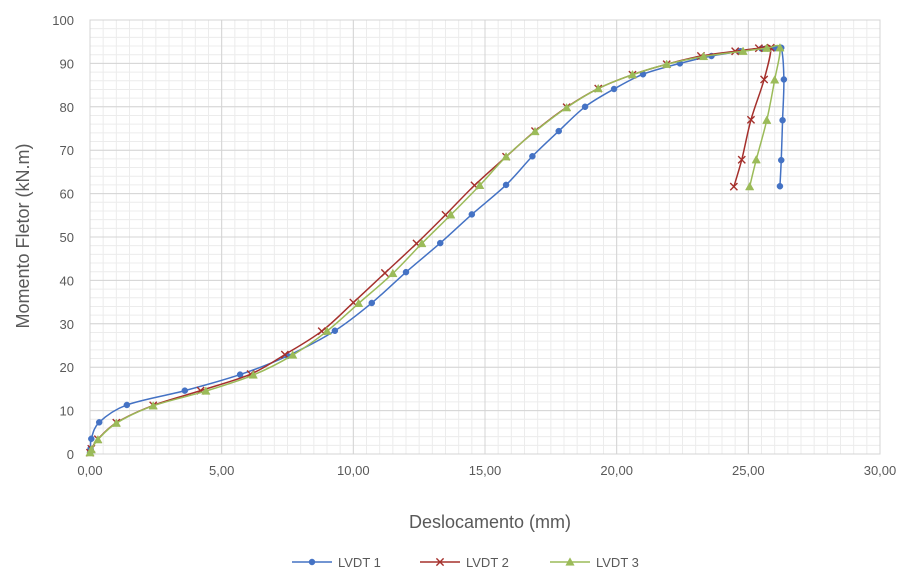 Image resolution: width=905 pixels, height=569 pixels. Describe the element at coordinates (67, 411) in the screenshot. I see `y-tick-label: 10` at that location.